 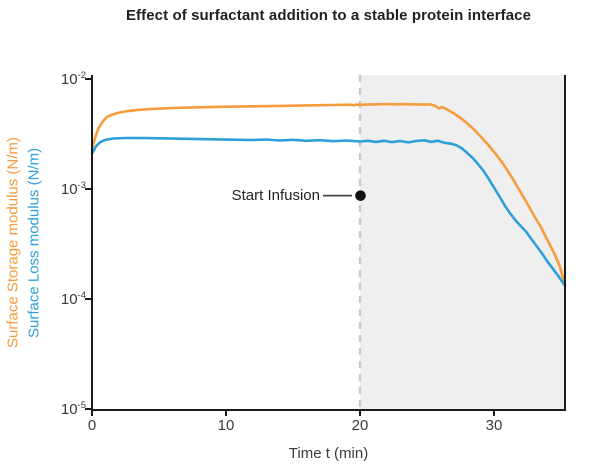 I want to click on y-tick-label: 10⁻⁵, so click(x=73, y=409).